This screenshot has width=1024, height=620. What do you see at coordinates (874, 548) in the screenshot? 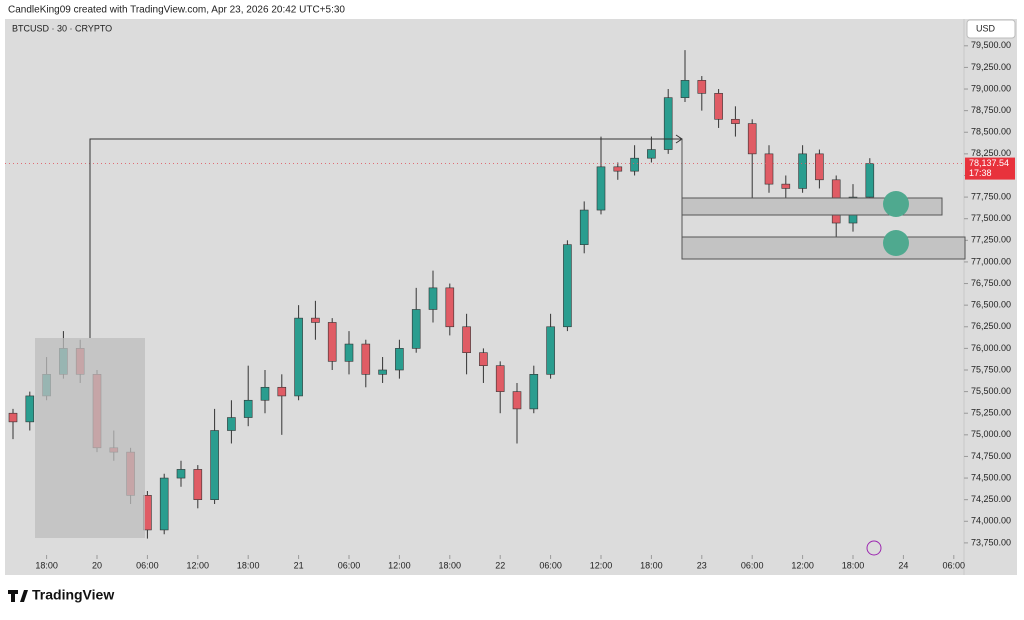
I see `event-icon` at bounding box center [874, 548].